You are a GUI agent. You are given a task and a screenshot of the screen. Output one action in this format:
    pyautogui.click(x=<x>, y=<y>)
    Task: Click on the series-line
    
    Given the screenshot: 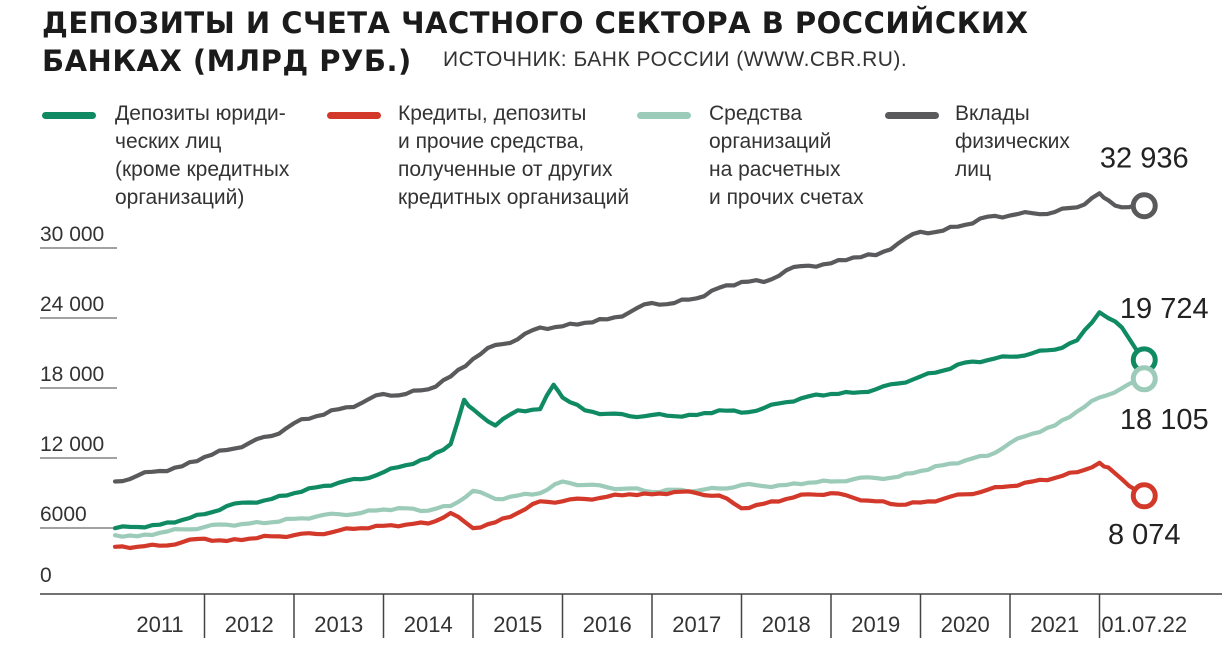 What is the action you would take?
    pyautogui.click(x=629, y=505)
    